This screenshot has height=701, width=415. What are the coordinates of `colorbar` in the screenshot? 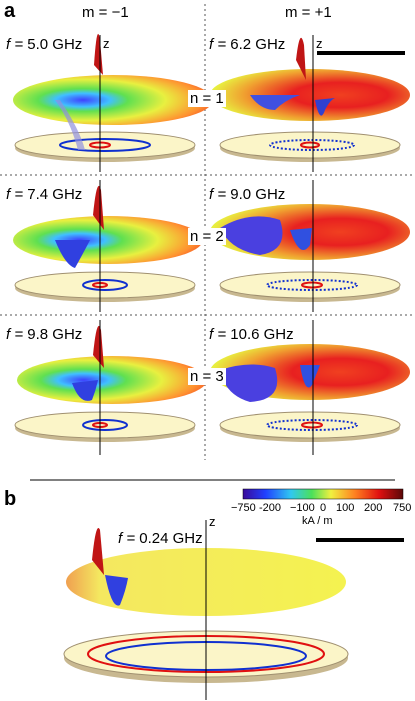 It's located at (323, 494).